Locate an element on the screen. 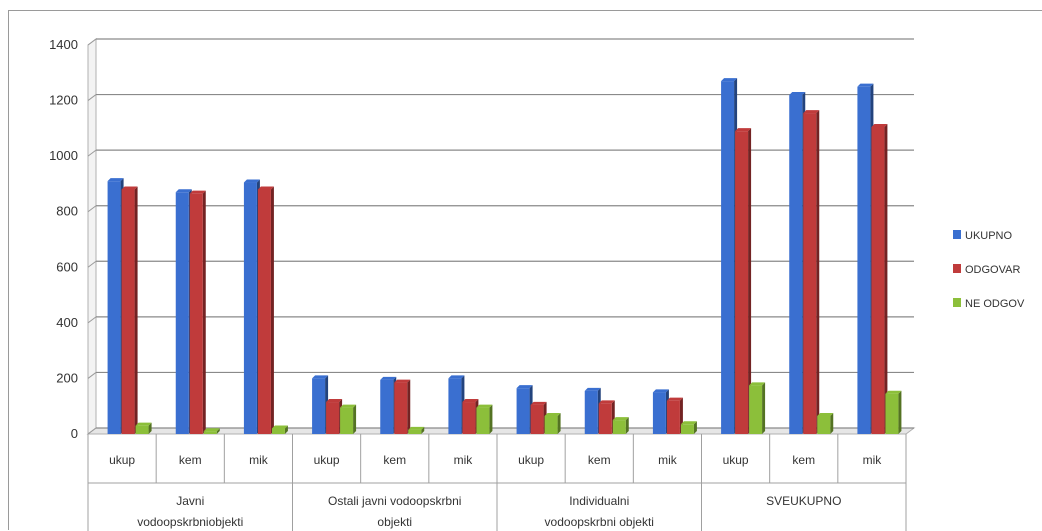 Image resolution: width=1042 pixels, height=531 pixels. x-category-label: mik is located at coordinates (668, 460).